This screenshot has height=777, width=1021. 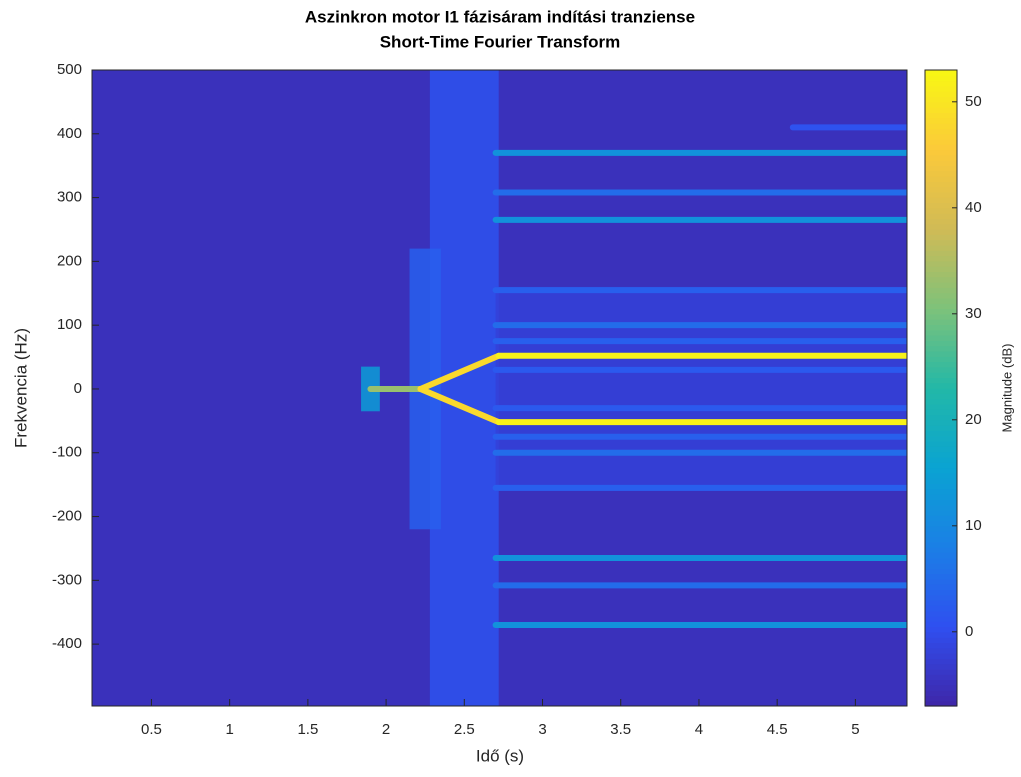 What do you see at coordinates (620, 729) in the screenshot?
I see `x-tick-label: 3.5` at bounding box center [620, 729].